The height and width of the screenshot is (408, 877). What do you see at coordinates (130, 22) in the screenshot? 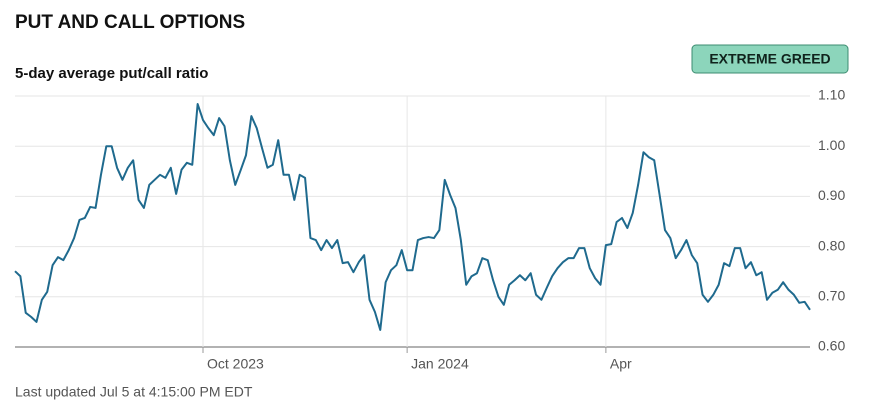
I see `chart-title: PUT AND CALL OPTIONS` at bounding box center [130, 22].